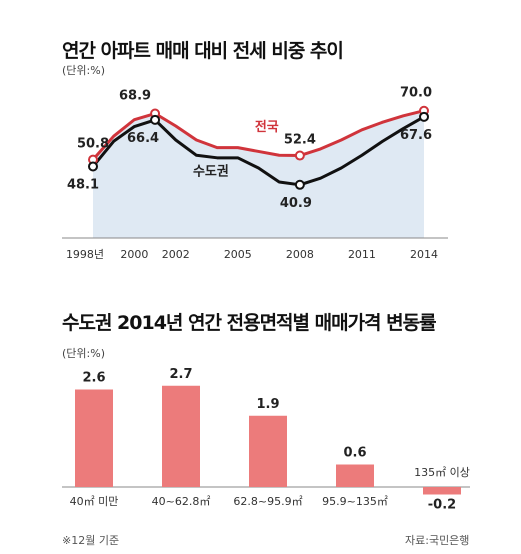  What do you see at coordinates (424, 254) in the screenshot?
I see `x-tick-label: 2014` at bounding box center [424, 254].